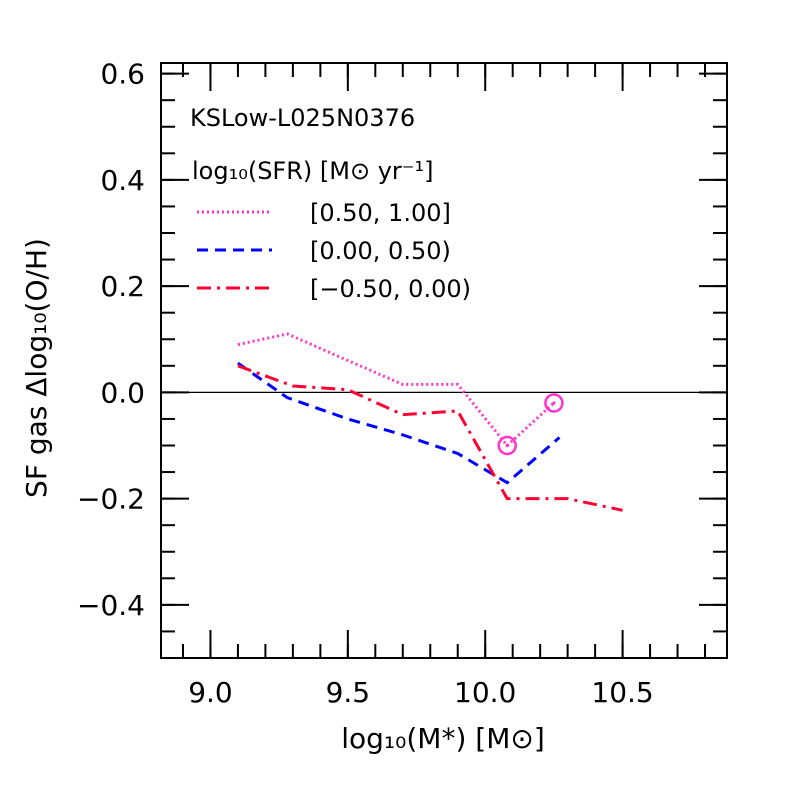 The height and width of the screenshot is (786, 786). I want to click on y-tick-label: −0.2, so click(111, 499).